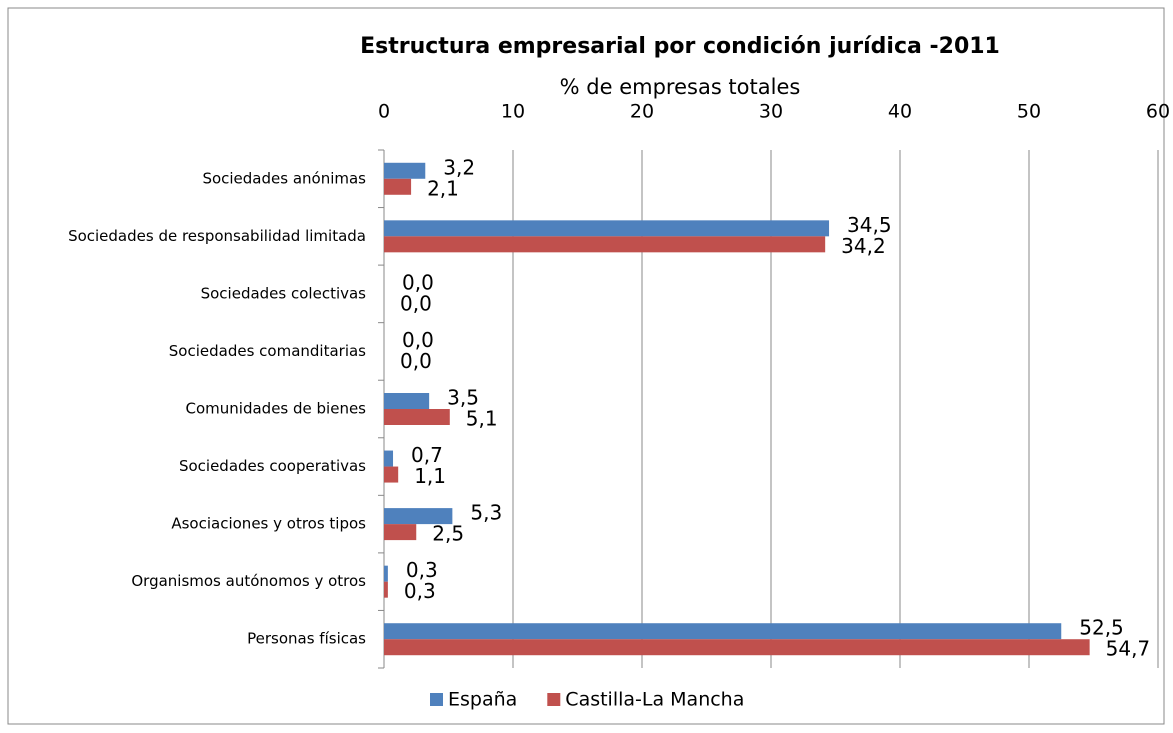 This screenshot has height=733, width=1173. I want to click on value-label: 3,2, so click(459, 167).